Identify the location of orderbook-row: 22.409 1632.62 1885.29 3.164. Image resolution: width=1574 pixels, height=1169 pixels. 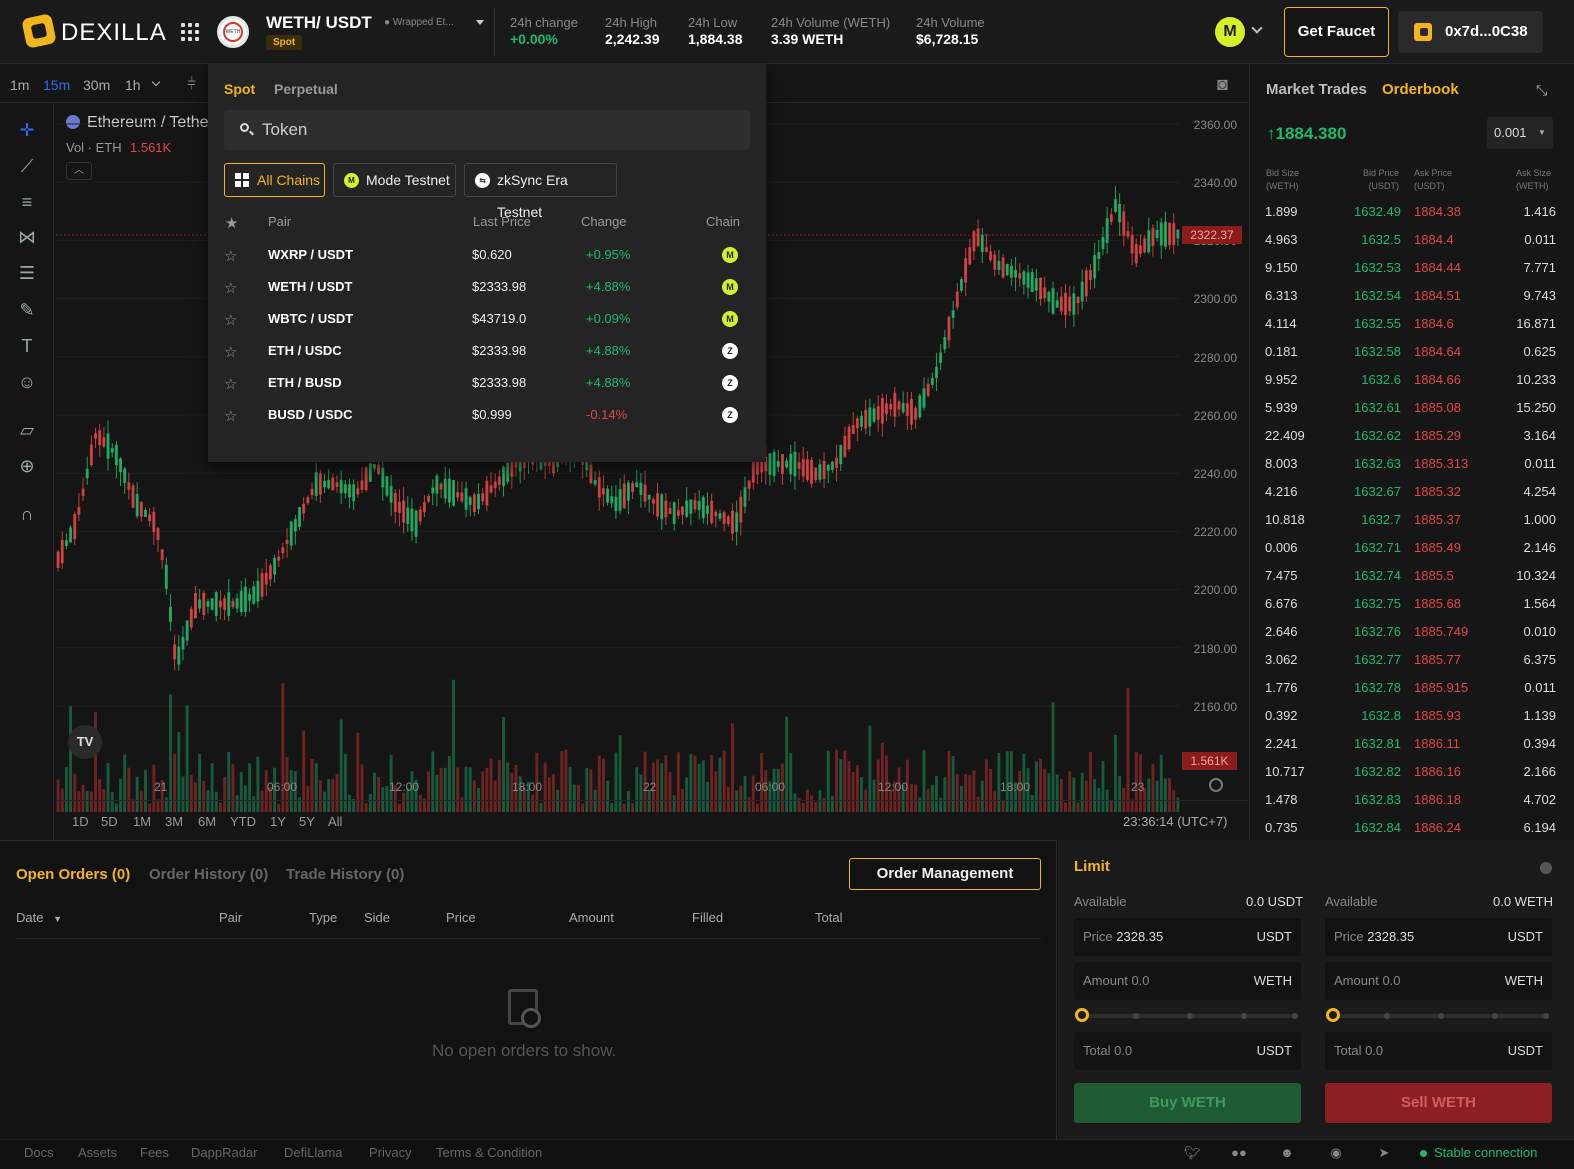
(1410, 435).